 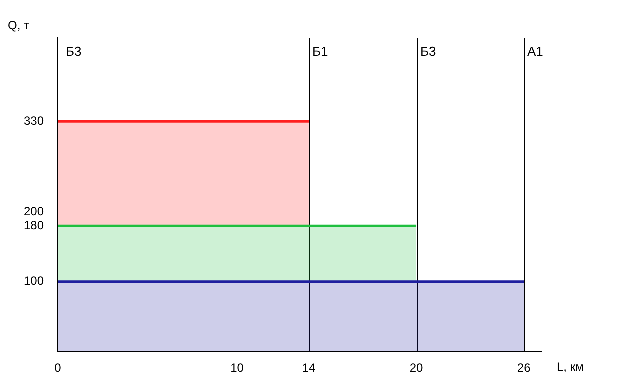 What do you see at coordinates (58, 368) in the screenshot?
I see `x-tick-label: 0` at bounding box center [58, 368].